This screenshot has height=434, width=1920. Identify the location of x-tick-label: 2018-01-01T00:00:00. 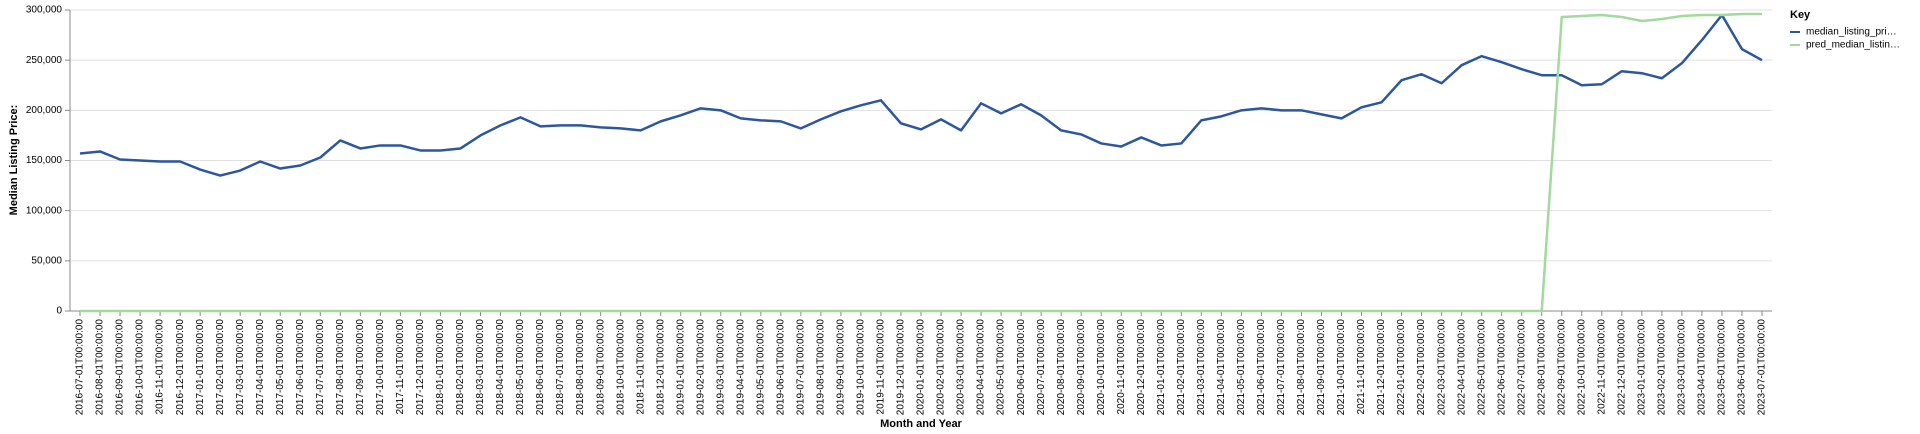
(440, 367).